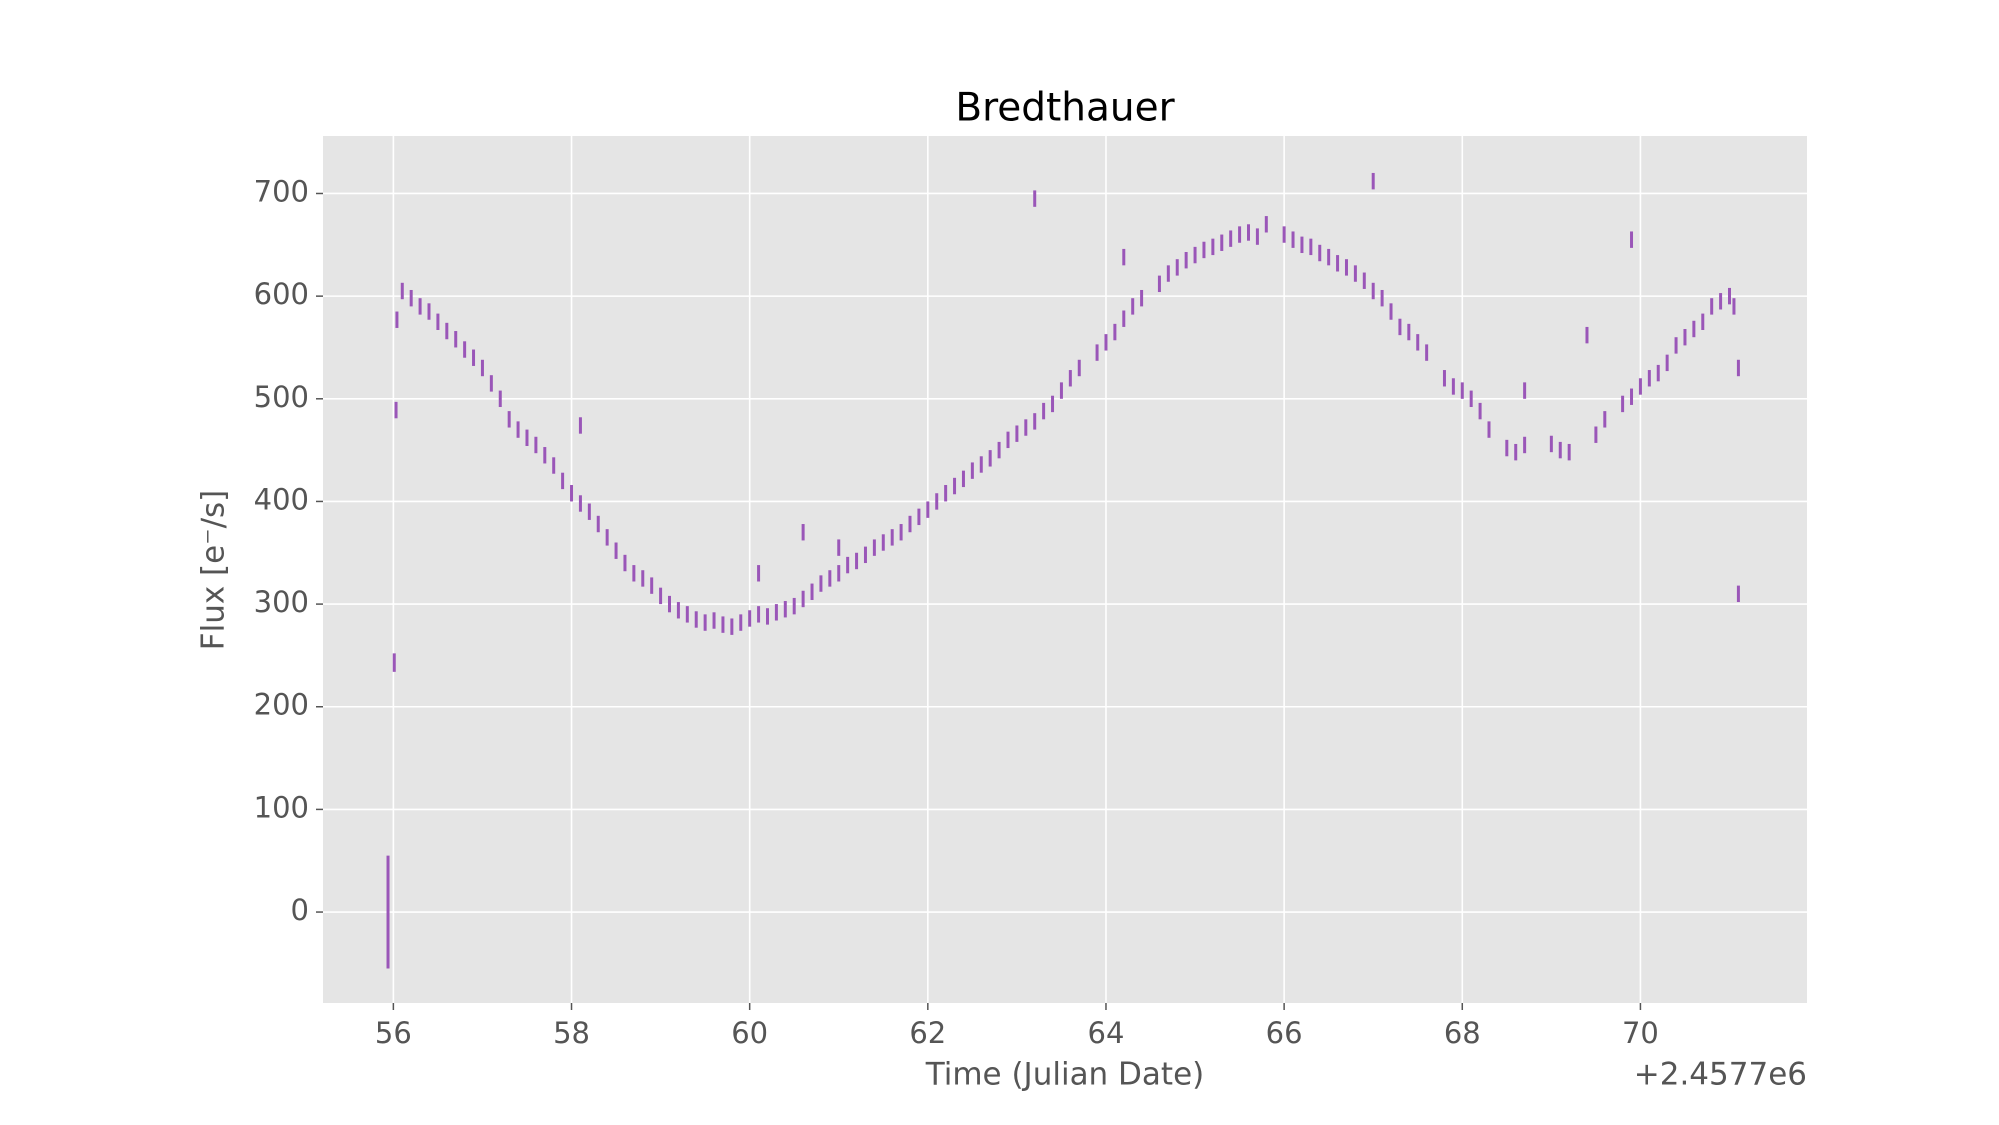 The image size is (1999, 1125). What do you see at coordinates (281, 807) in the screenshot?
I see `y-tick-label: 100` at bounding box center [281, 807].